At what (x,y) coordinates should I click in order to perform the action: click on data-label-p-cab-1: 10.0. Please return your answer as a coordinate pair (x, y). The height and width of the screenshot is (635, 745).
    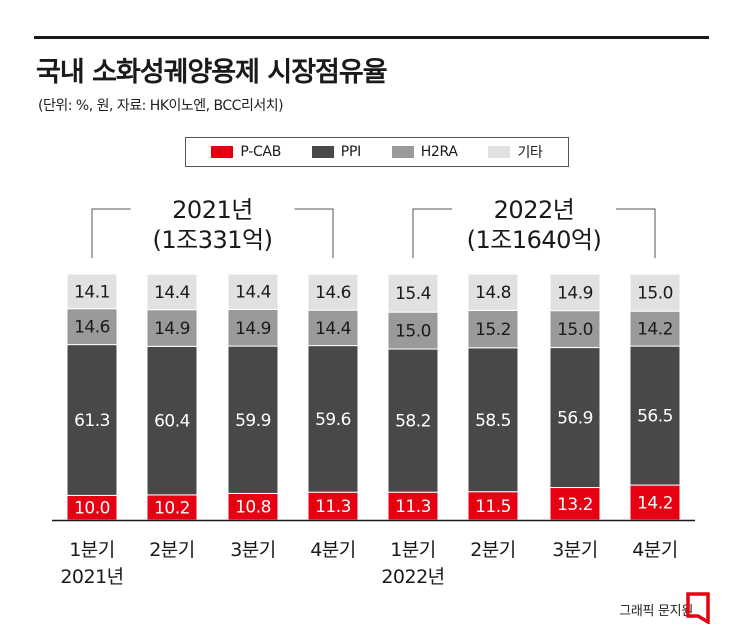
    Looking at the image, I should click on (92, 509).